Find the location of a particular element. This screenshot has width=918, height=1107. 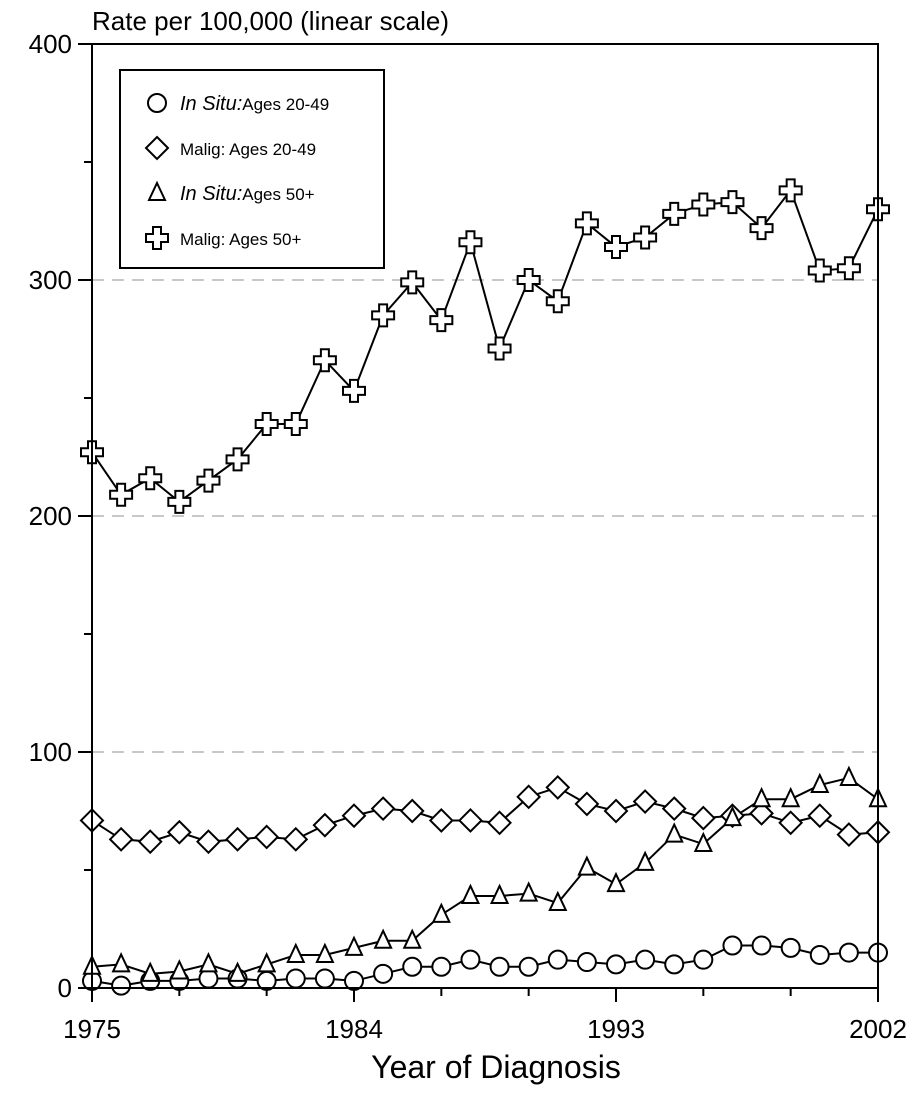

data-point-s2-1985 is located at coordinates (383, 809).